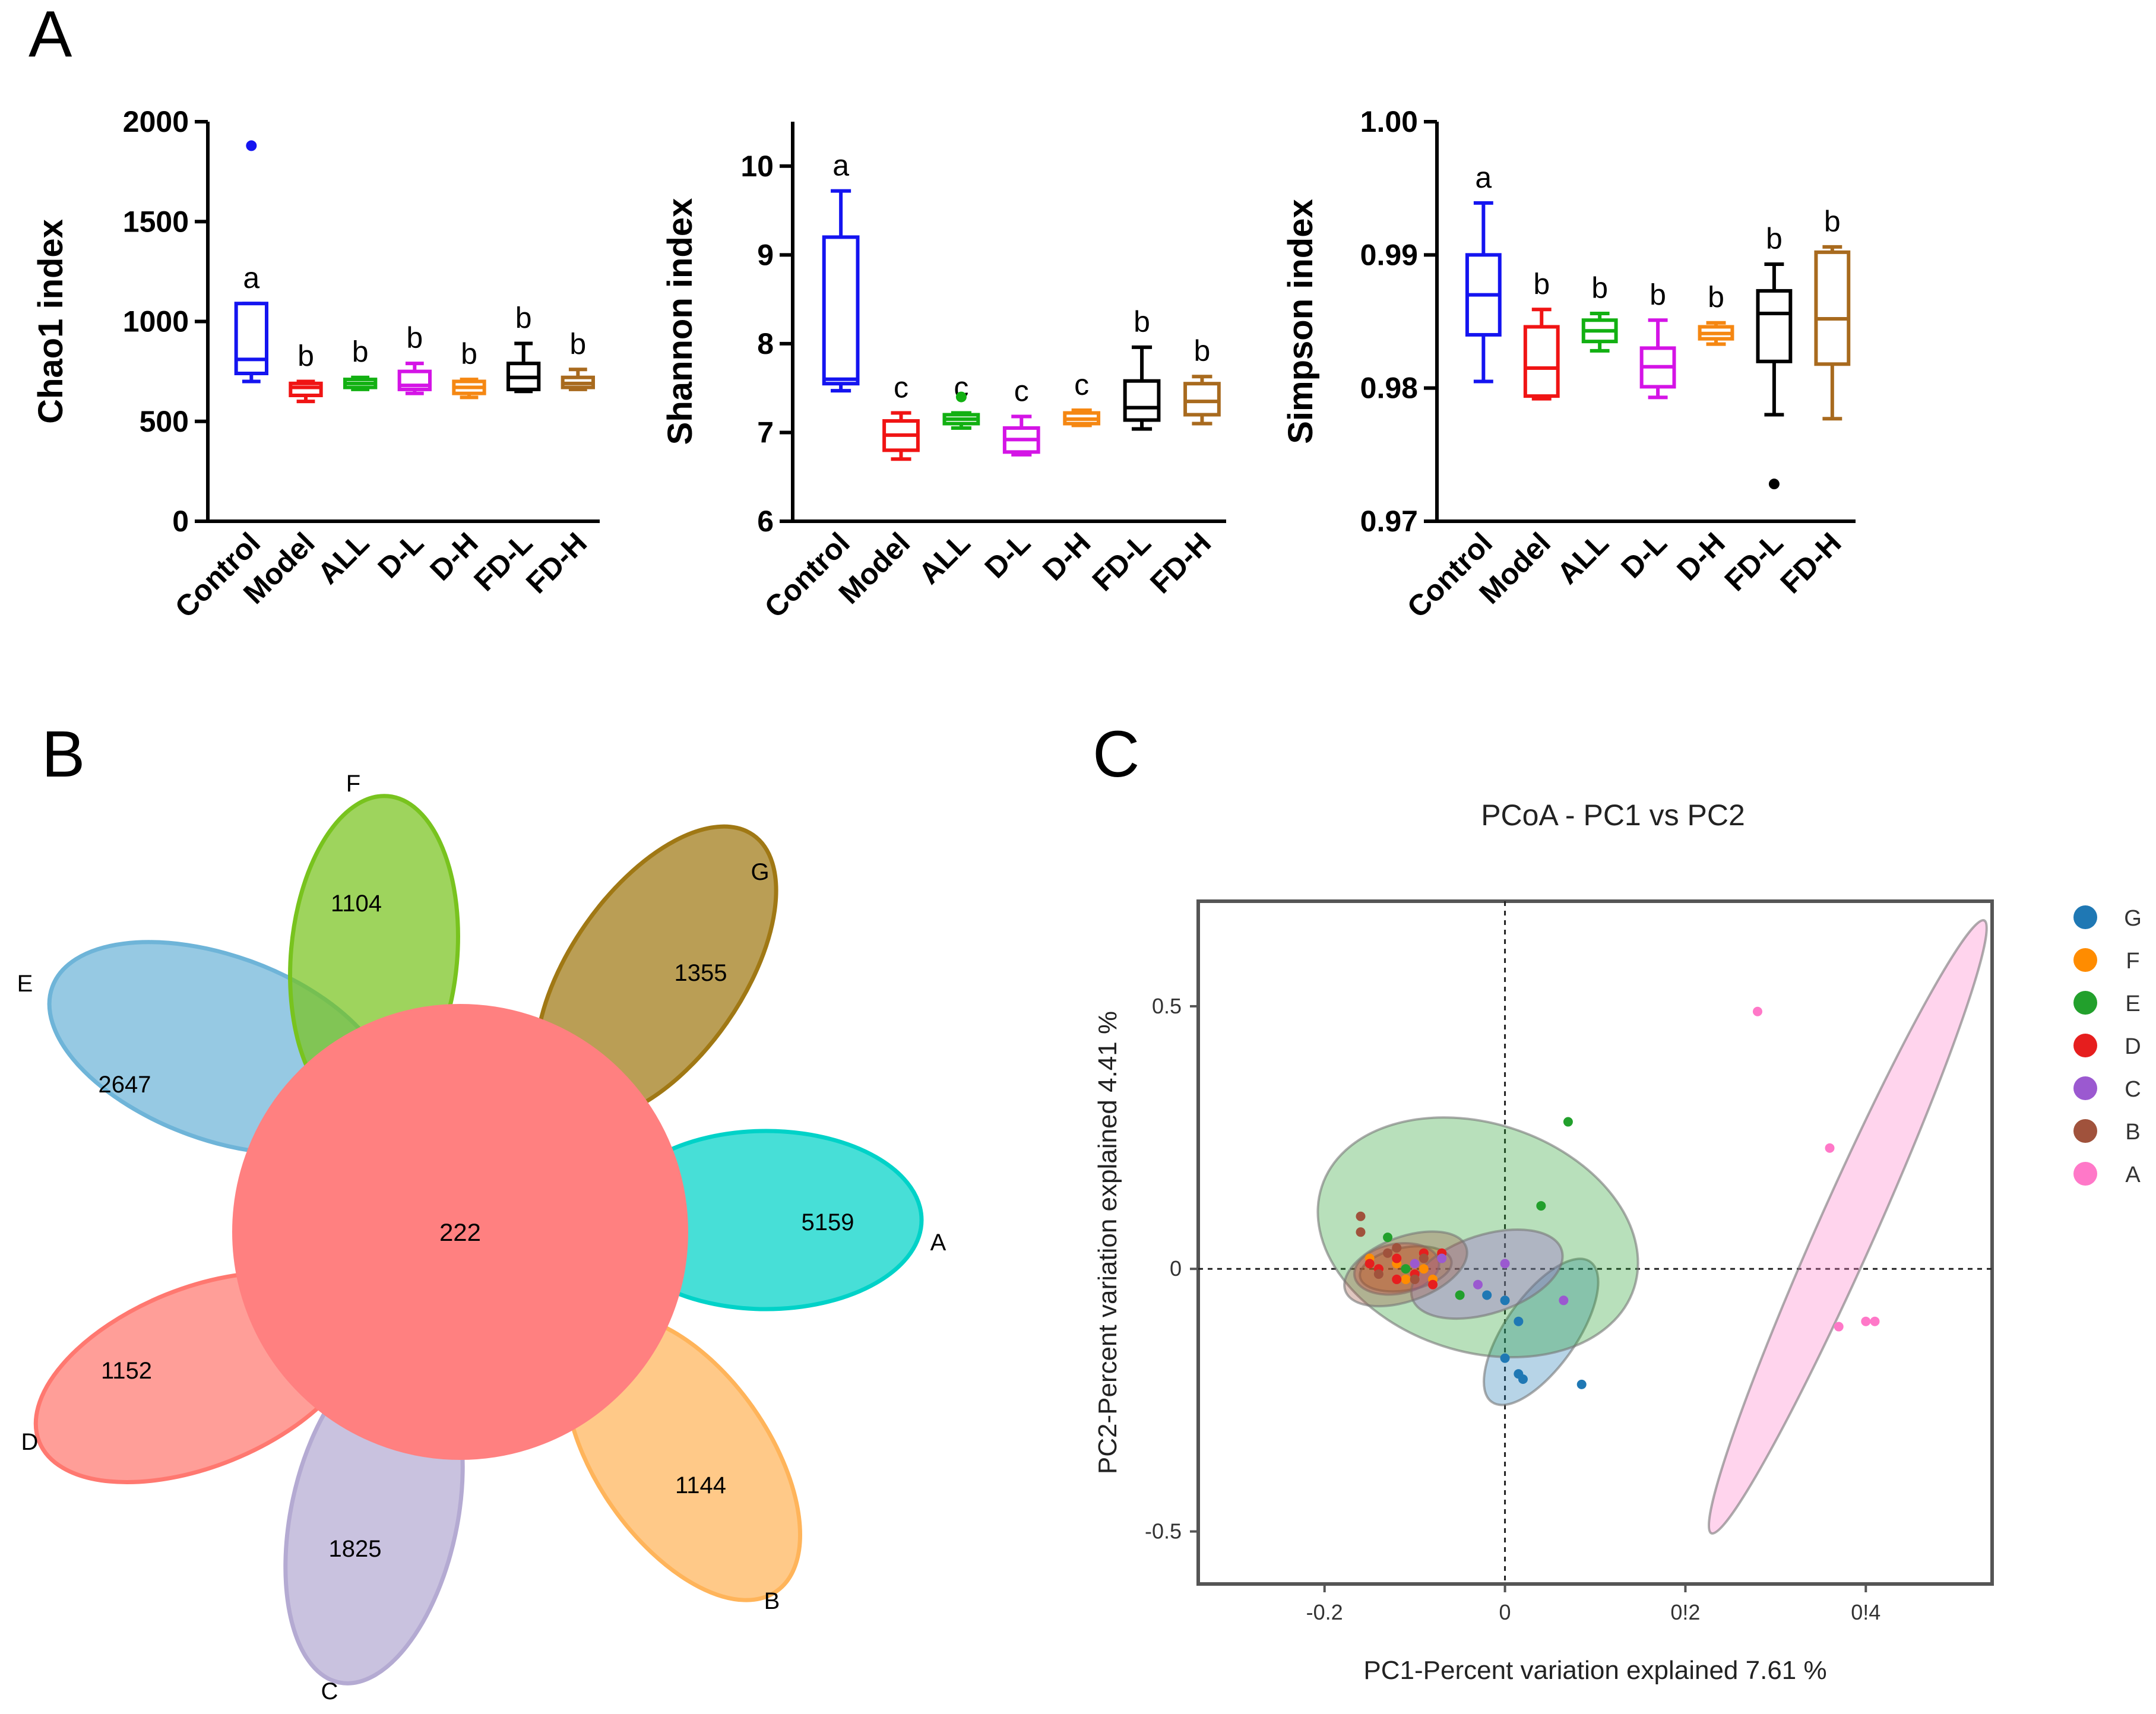  I want to click on shannon-y-axis-label: Shannon index, so click(680, 321).